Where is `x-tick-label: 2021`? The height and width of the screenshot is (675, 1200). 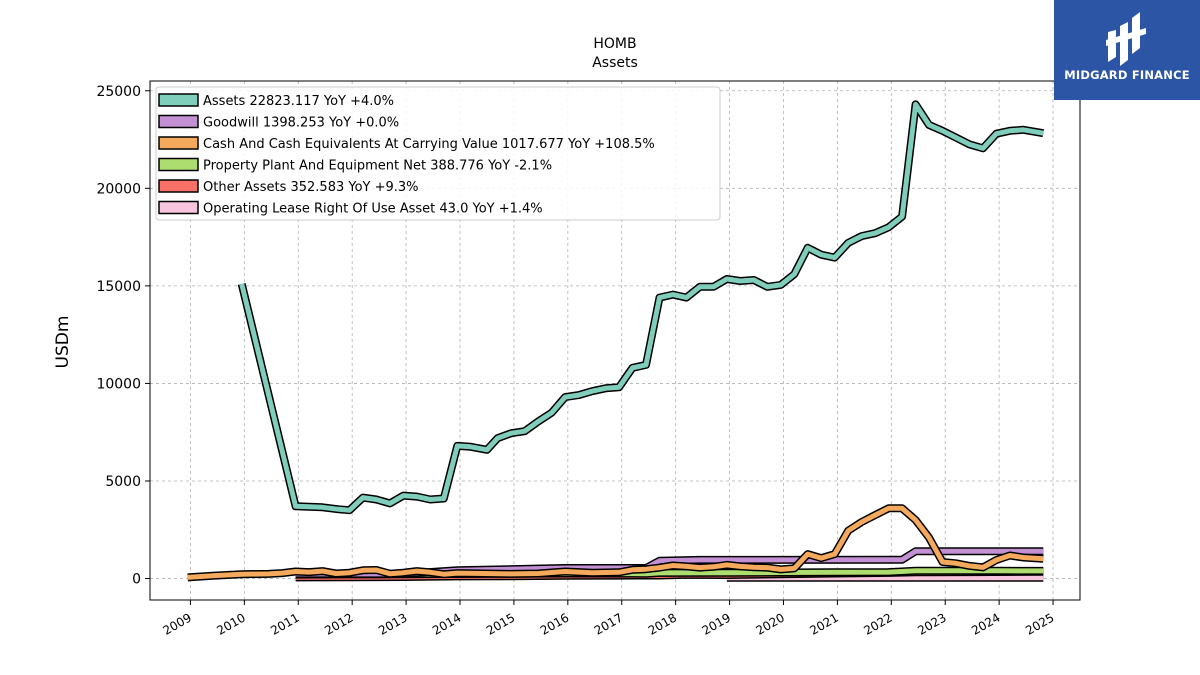 x-tick-label: 2021 is located at coordinates (823, 623).